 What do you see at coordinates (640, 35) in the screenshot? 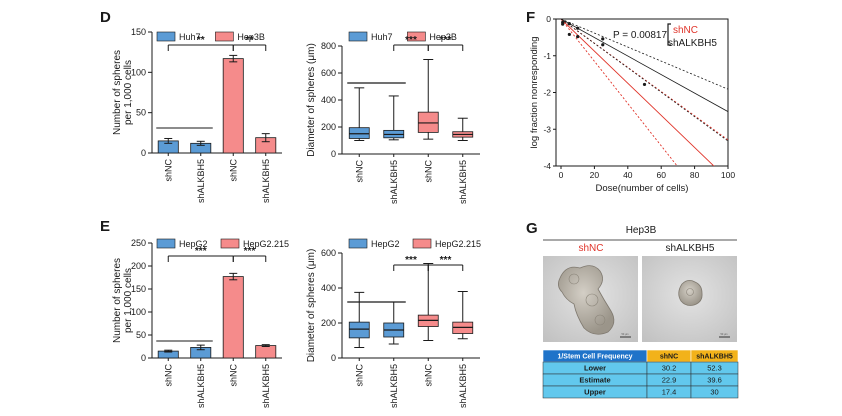
I see `p-value-annotation: P = 0.00817` at bounding box center [640, 35].